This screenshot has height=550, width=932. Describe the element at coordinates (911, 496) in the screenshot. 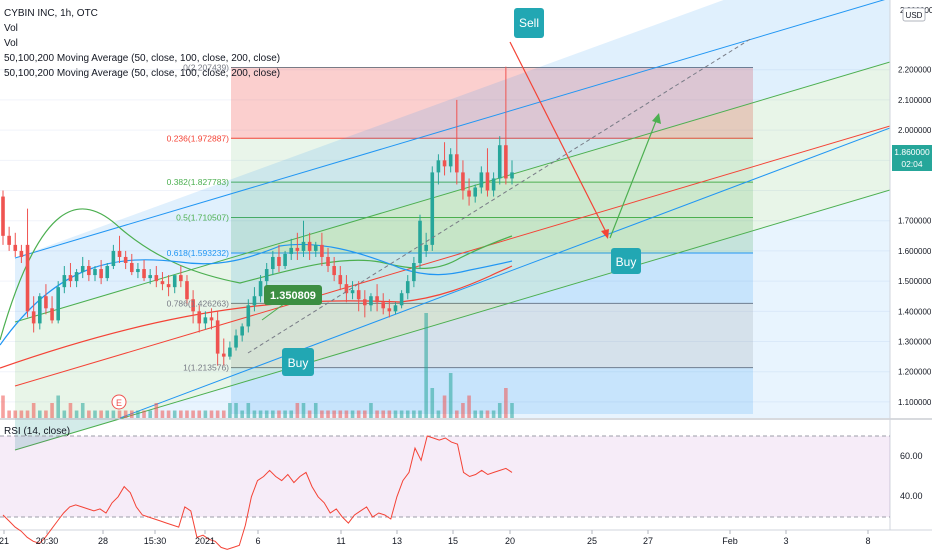

I see `rsi-tick-40: 40.00` at that location.